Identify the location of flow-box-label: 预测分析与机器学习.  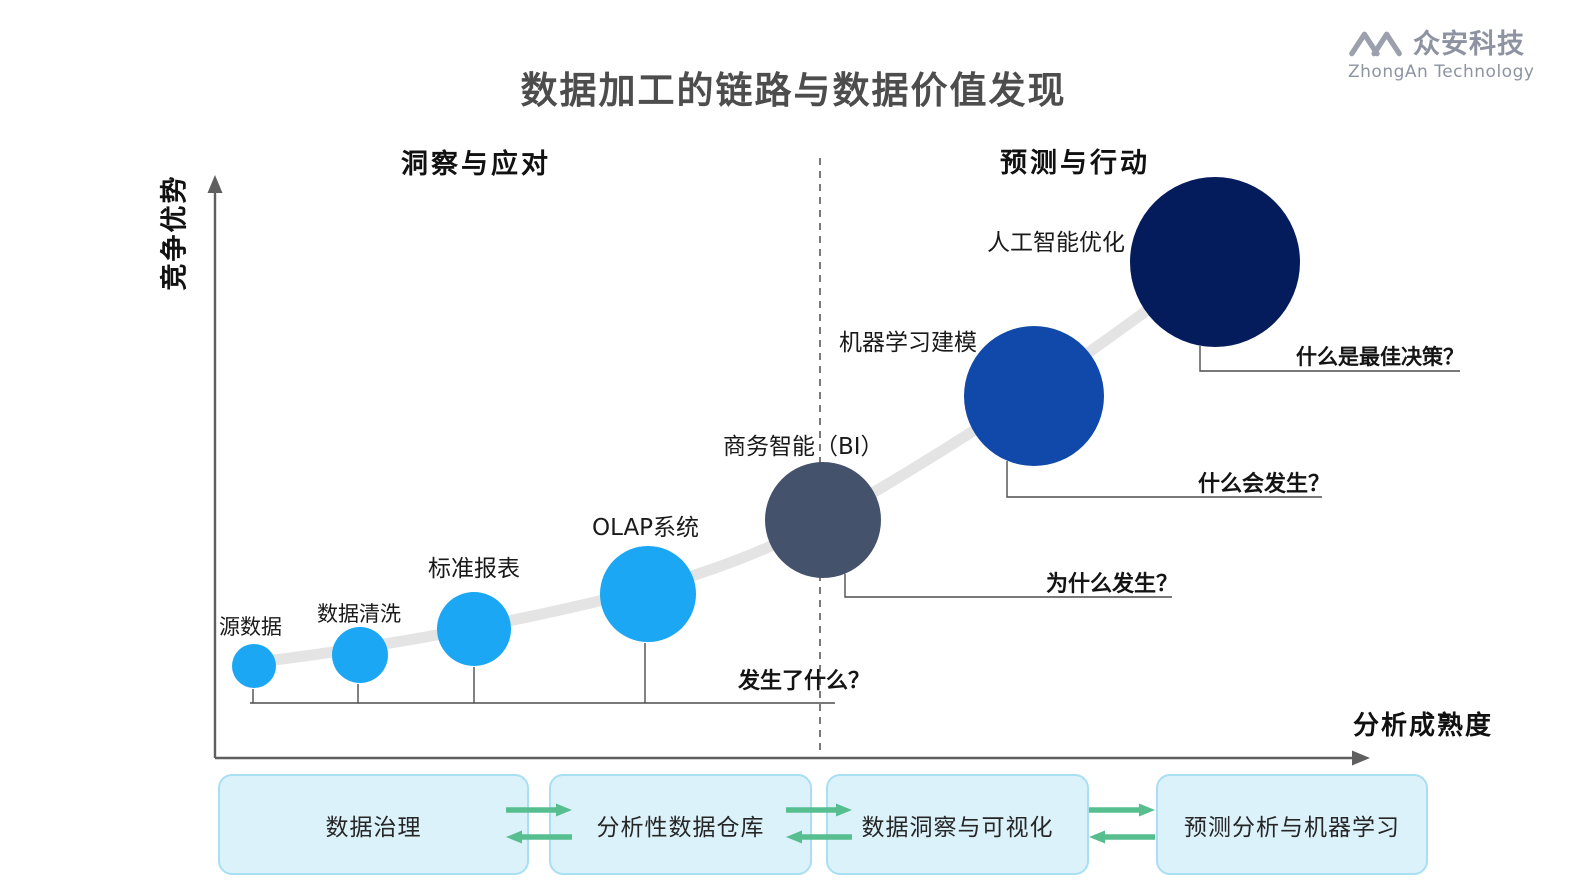
(1292, 827).